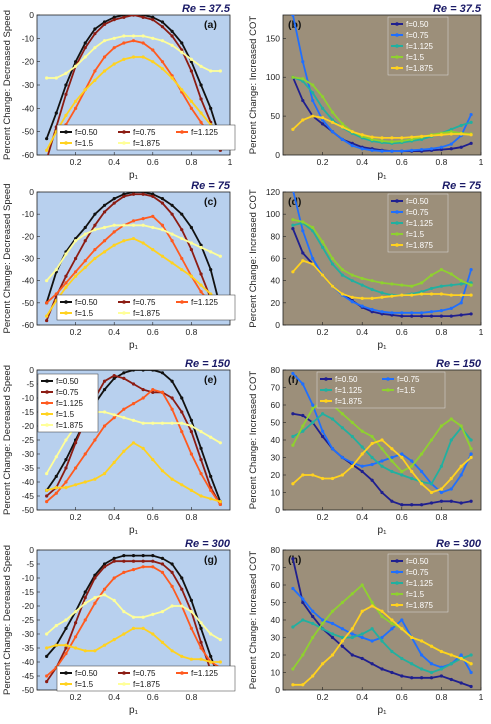  I want to click on y-tick-label: 60, so click(276, 585).